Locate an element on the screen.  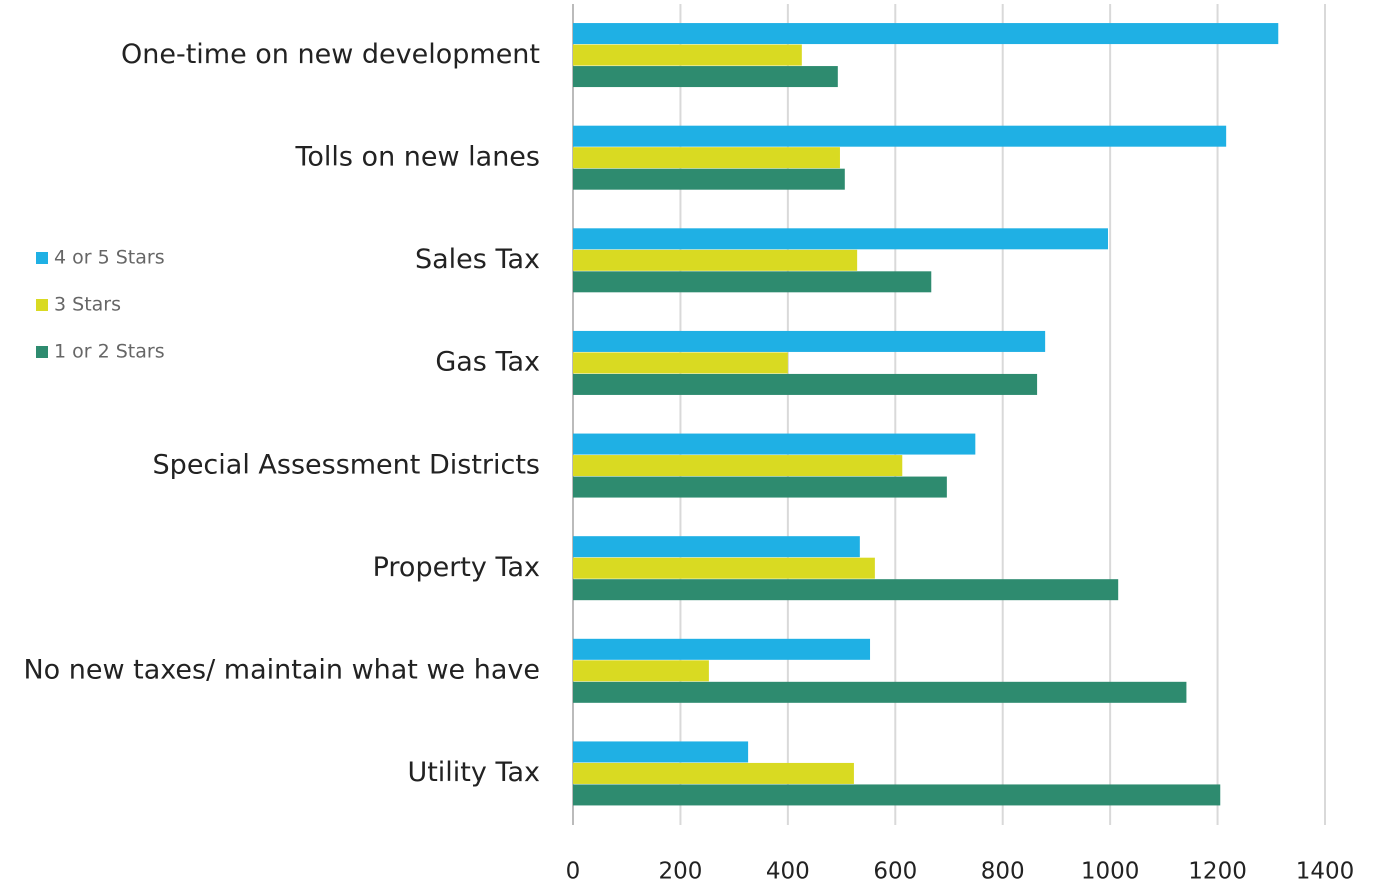
x-tick-label: 400 is located at coordinates (788, 872).